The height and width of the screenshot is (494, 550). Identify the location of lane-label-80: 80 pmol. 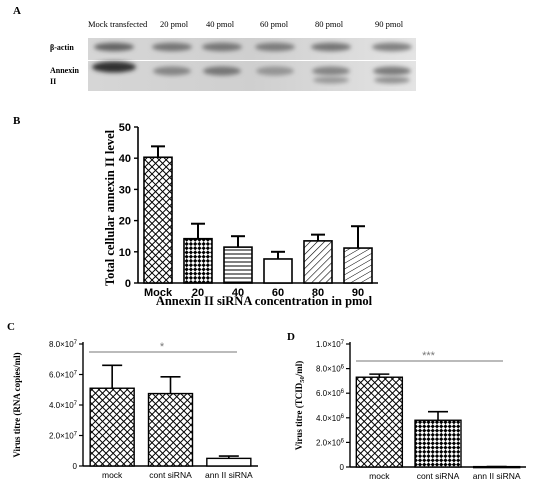
(329, 24).